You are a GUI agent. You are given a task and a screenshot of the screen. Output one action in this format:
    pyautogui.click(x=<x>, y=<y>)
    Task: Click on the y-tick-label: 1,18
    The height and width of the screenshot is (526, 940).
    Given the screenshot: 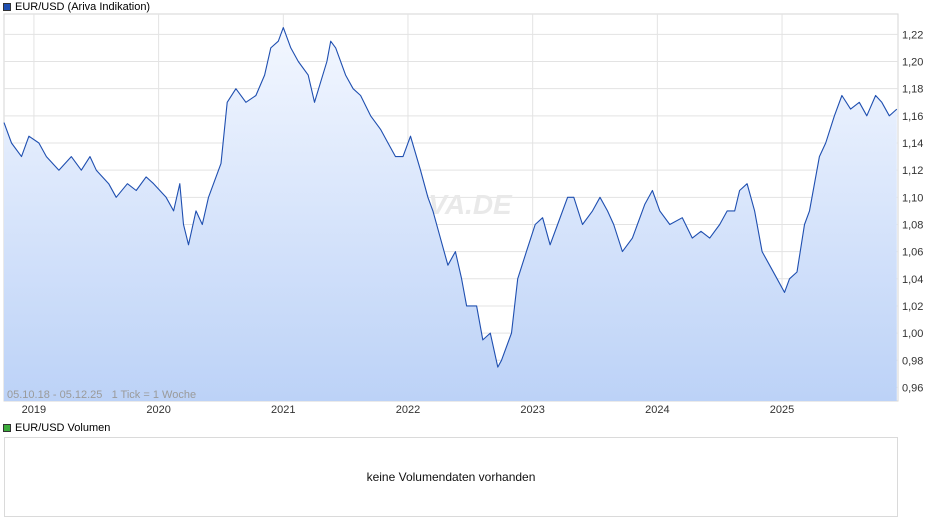 What is the action you would take?
    pyautogui.click(x=912, y=90)
    